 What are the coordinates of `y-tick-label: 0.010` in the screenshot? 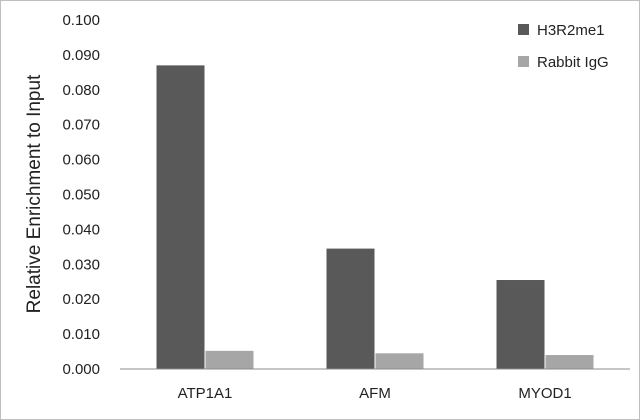 It's located at (81, 334).